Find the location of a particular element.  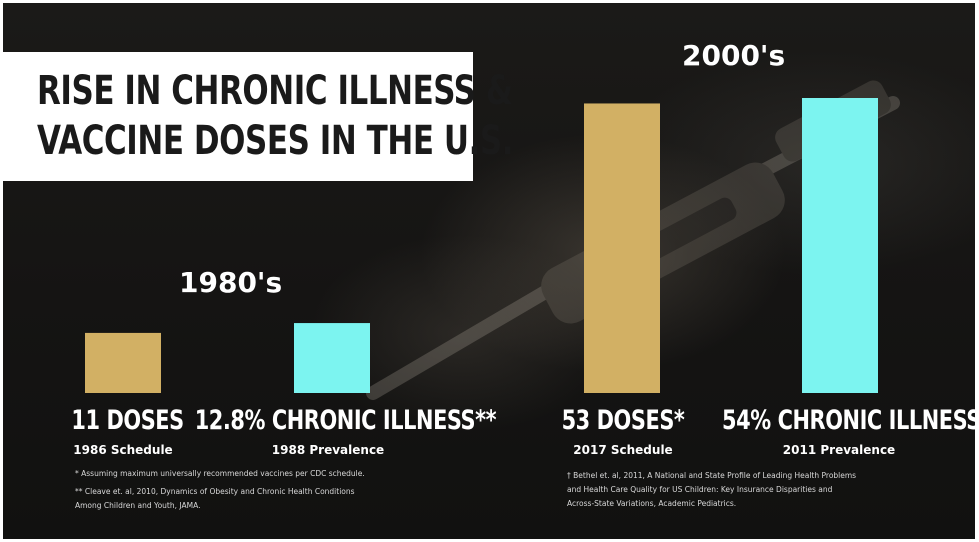

bar-1988-illness is located at coordinates (332, 358).